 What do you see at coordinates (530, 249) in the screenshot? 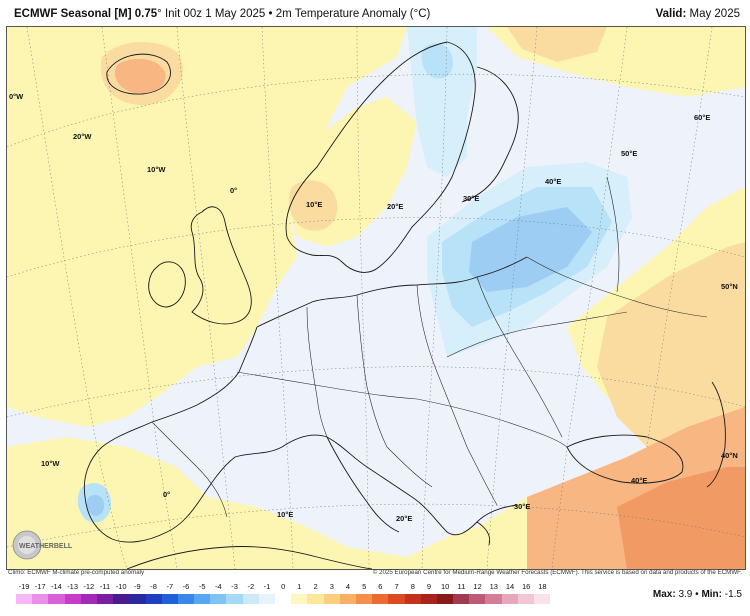
I see `cold-region-russia` at bounding box center [530, 249].